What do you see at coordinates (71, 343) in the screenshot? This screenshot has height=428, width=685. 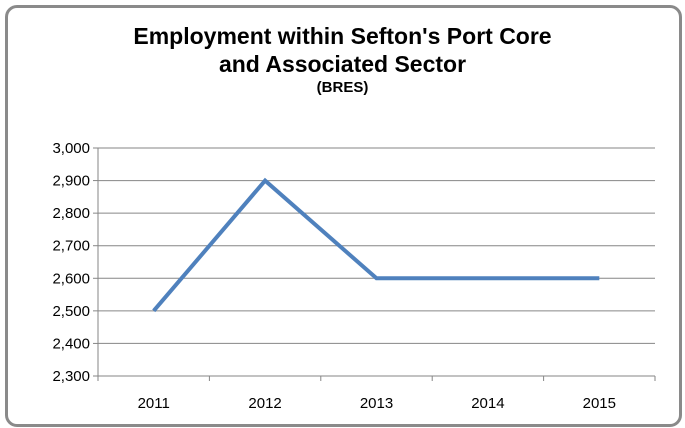 I see `y-tick-label: 2,400` at bounding box center [71, 343].